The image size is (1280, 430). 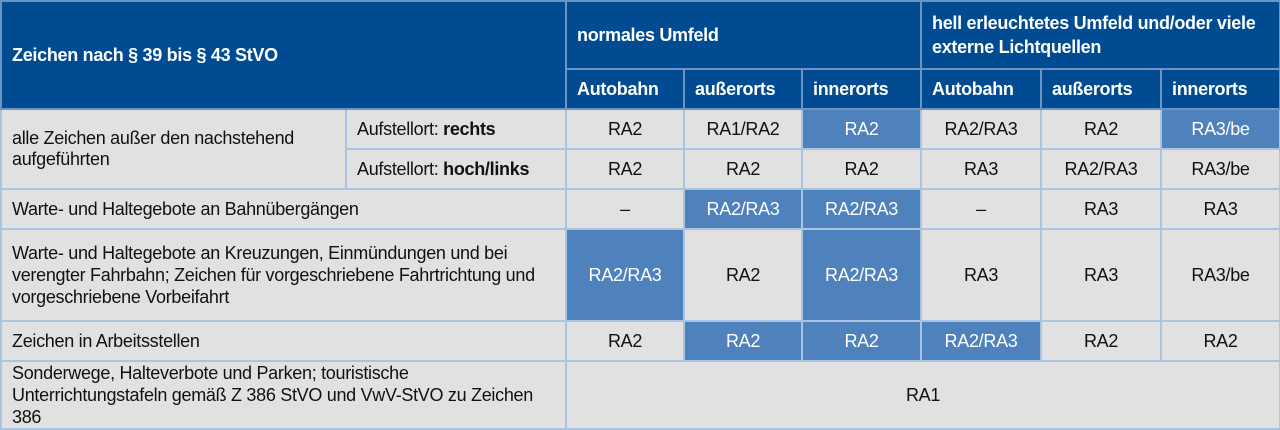 I want to click on sublabel-value: hoch/links, so click(x=486, y=168).